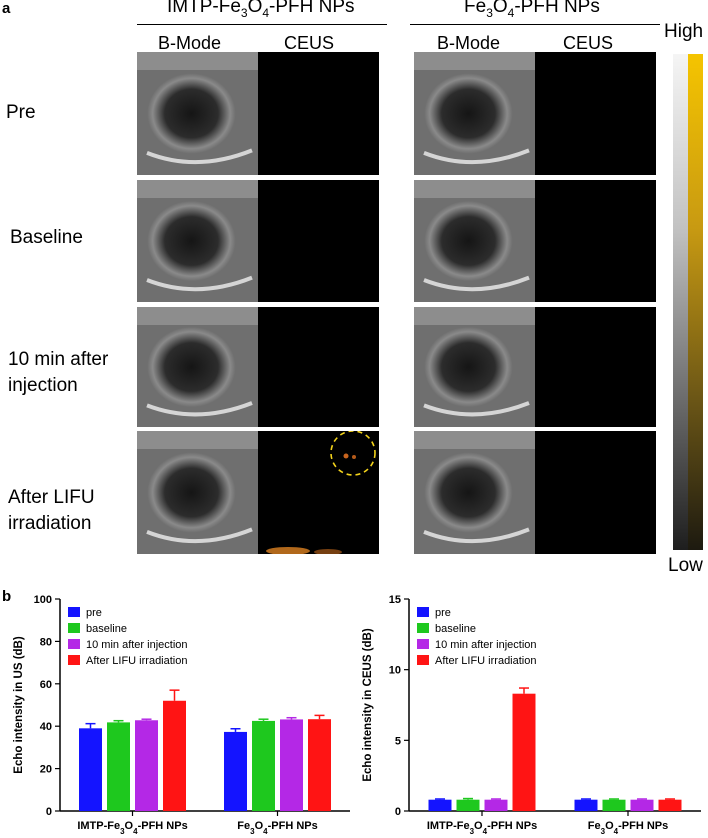 This screenshot has height=838, width=708. Describe the element at coordinates (695, 302) in the screenshot. I see `ceus-color-bar` at that location.